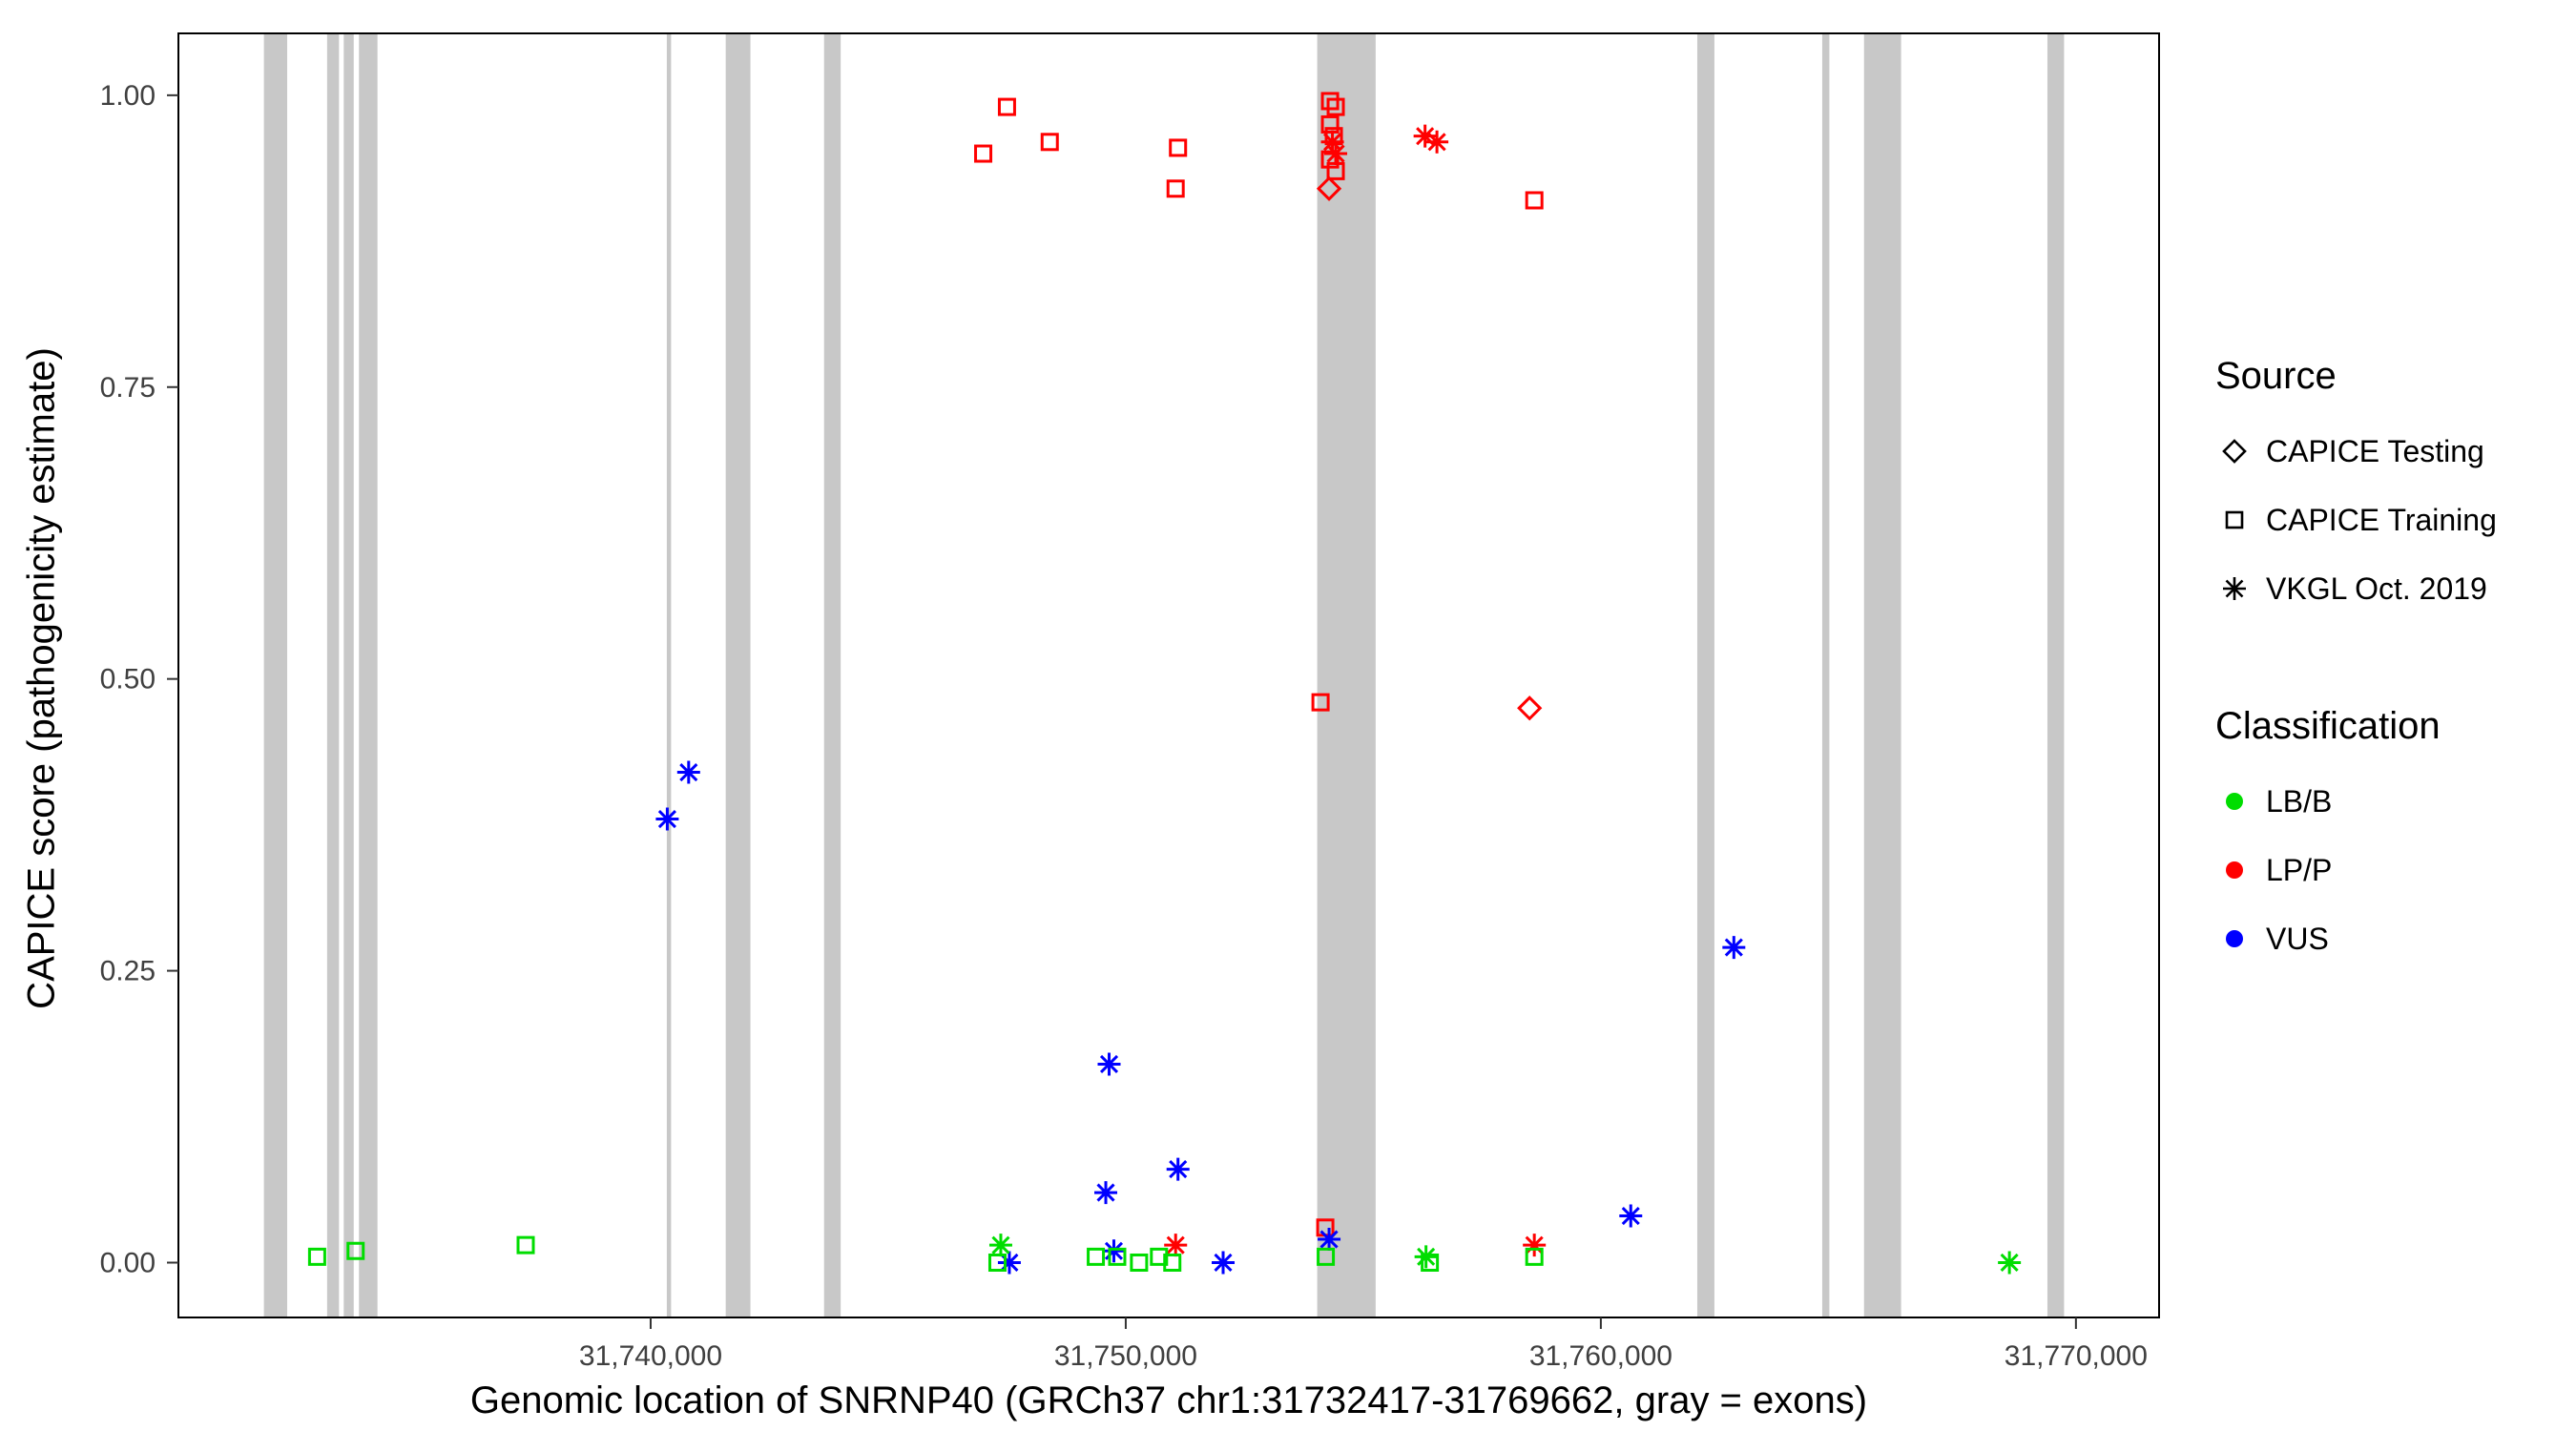  What do you see at coordinates (650, 1356) in the screenshot?
I see `x-tick-label: 31,740,000` at bounding box center [650, 1356].